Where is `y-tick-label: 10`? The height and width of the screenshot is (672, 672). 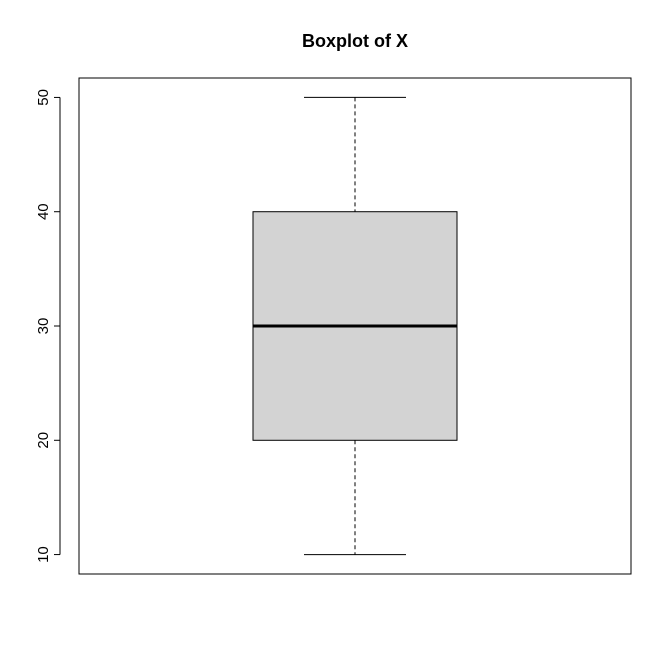 y-tick-label: 10 is located at coordinates (43, 554).